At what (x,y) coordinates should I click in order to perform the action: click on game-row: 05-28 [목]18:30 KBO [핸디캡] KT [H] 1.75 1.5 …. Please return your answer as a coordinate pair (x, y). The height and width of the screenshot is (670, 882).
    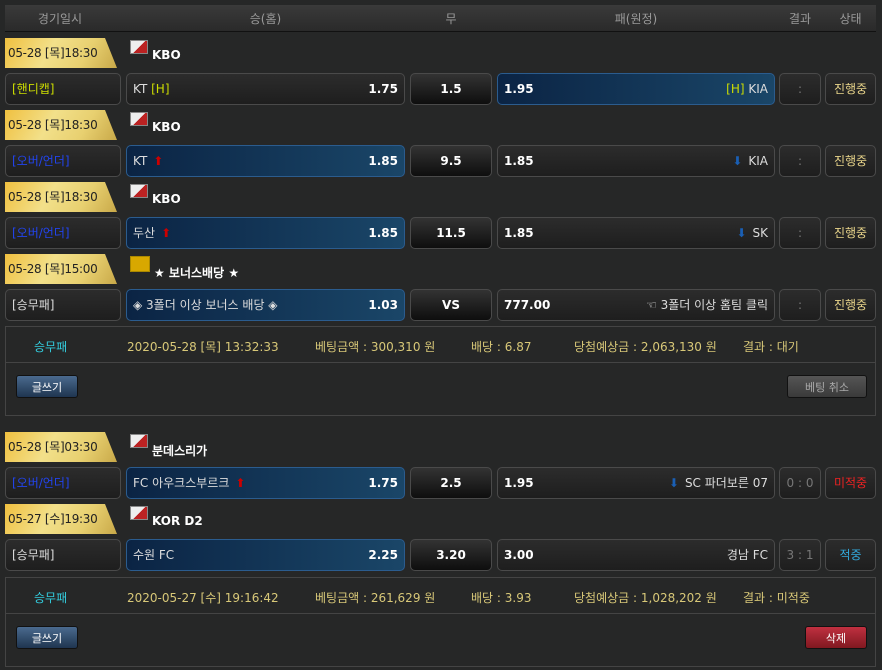
    Looking at the image, I should click on (441, 74).